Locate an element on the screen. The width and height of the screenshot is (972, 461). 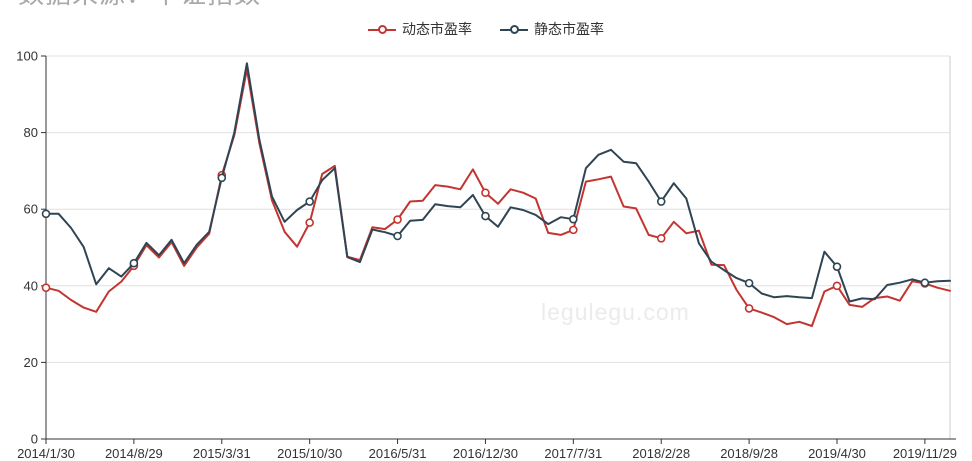
source-note: 数据来源：中证指数 is located at coordinates (168, 4).